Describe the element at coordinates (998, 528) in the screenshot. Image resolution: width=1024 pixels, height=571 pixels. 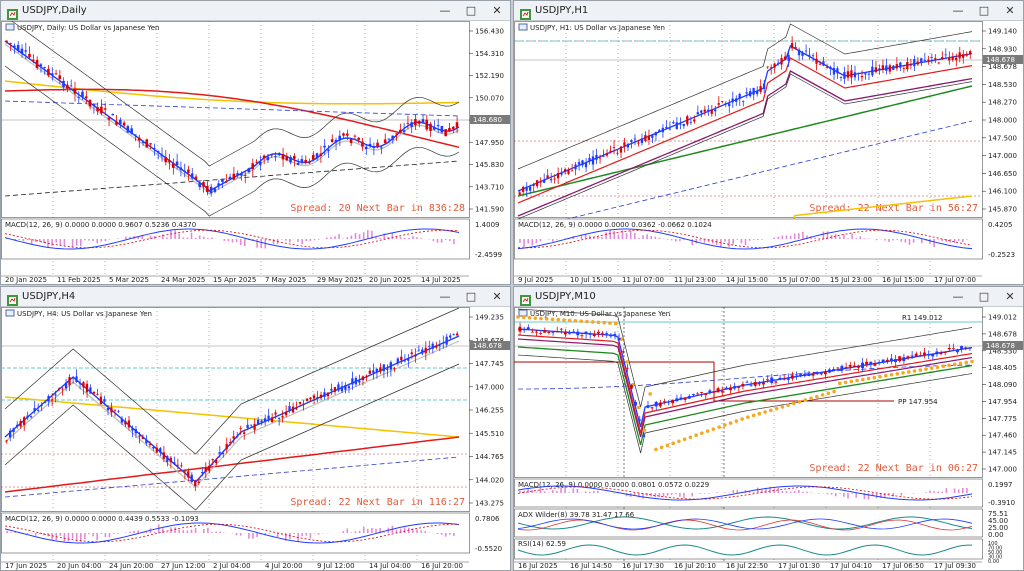
I see `adx-axis-label: 25.00` at that location.